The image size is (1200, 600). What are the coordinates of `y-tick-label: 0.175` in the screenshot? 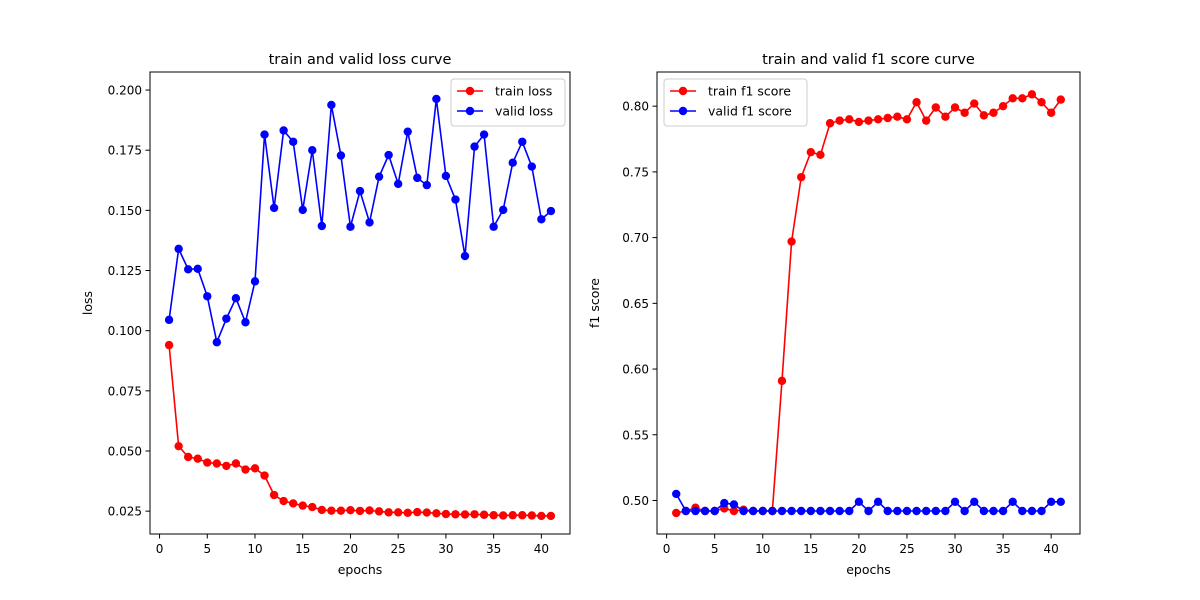 It's located at (125, 151).